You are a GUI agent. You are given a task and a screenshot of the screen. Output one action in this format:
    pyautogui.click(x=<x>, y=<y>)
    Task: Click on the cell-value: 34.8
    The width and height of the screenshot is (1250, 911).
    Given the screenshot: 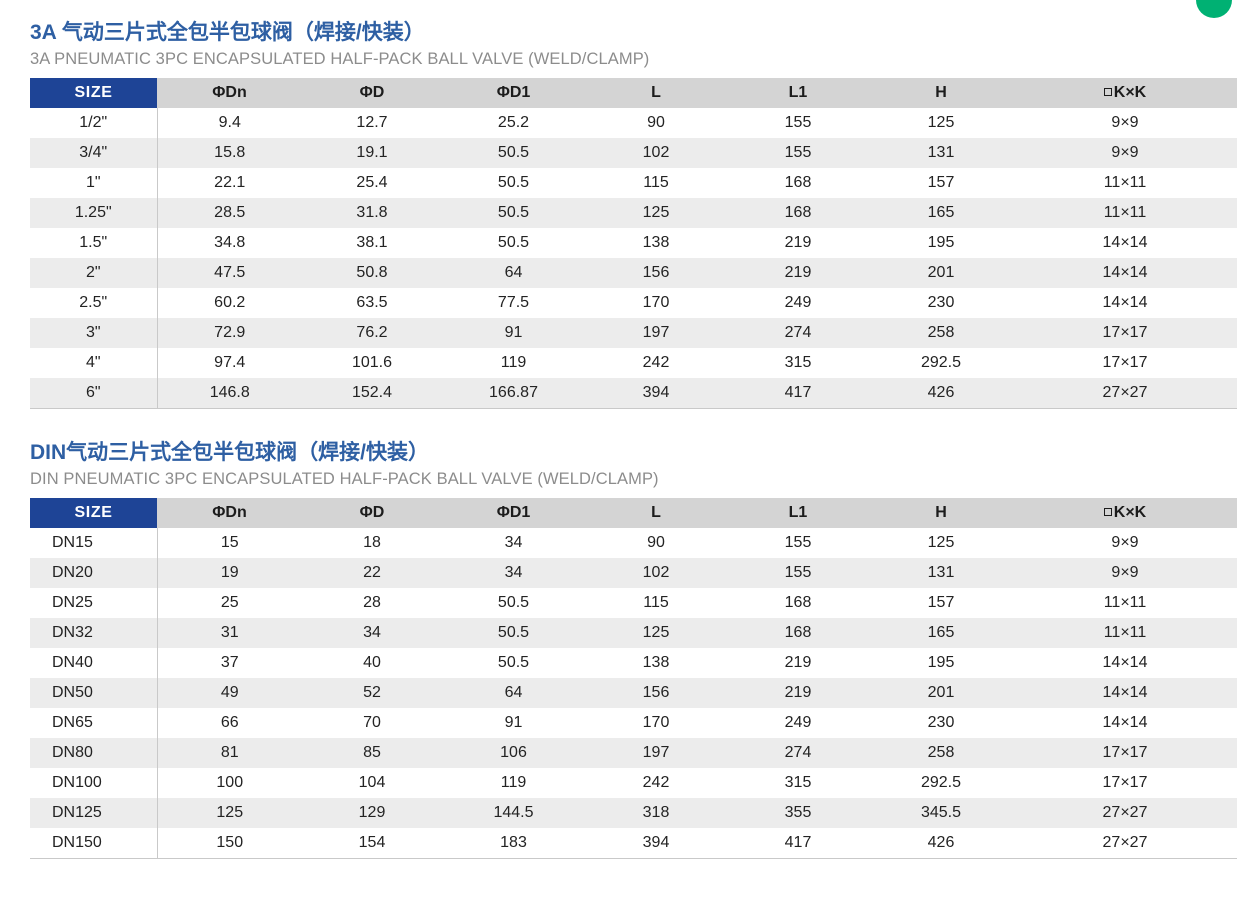 What is the action you would take?
    pyautogui.click(x=229, y=243)
    